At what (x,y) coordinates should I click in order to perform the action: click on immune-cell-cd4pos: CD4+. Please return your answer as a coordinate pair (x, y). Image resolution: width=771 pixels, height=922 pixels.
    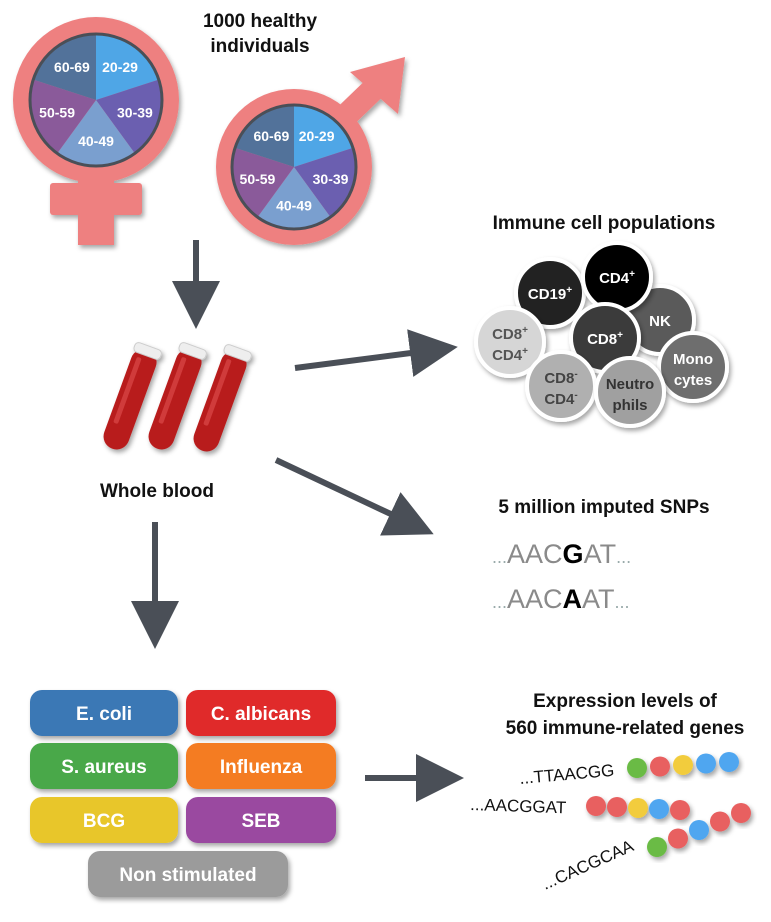
    Looking at the image, I should click on (617, 277).